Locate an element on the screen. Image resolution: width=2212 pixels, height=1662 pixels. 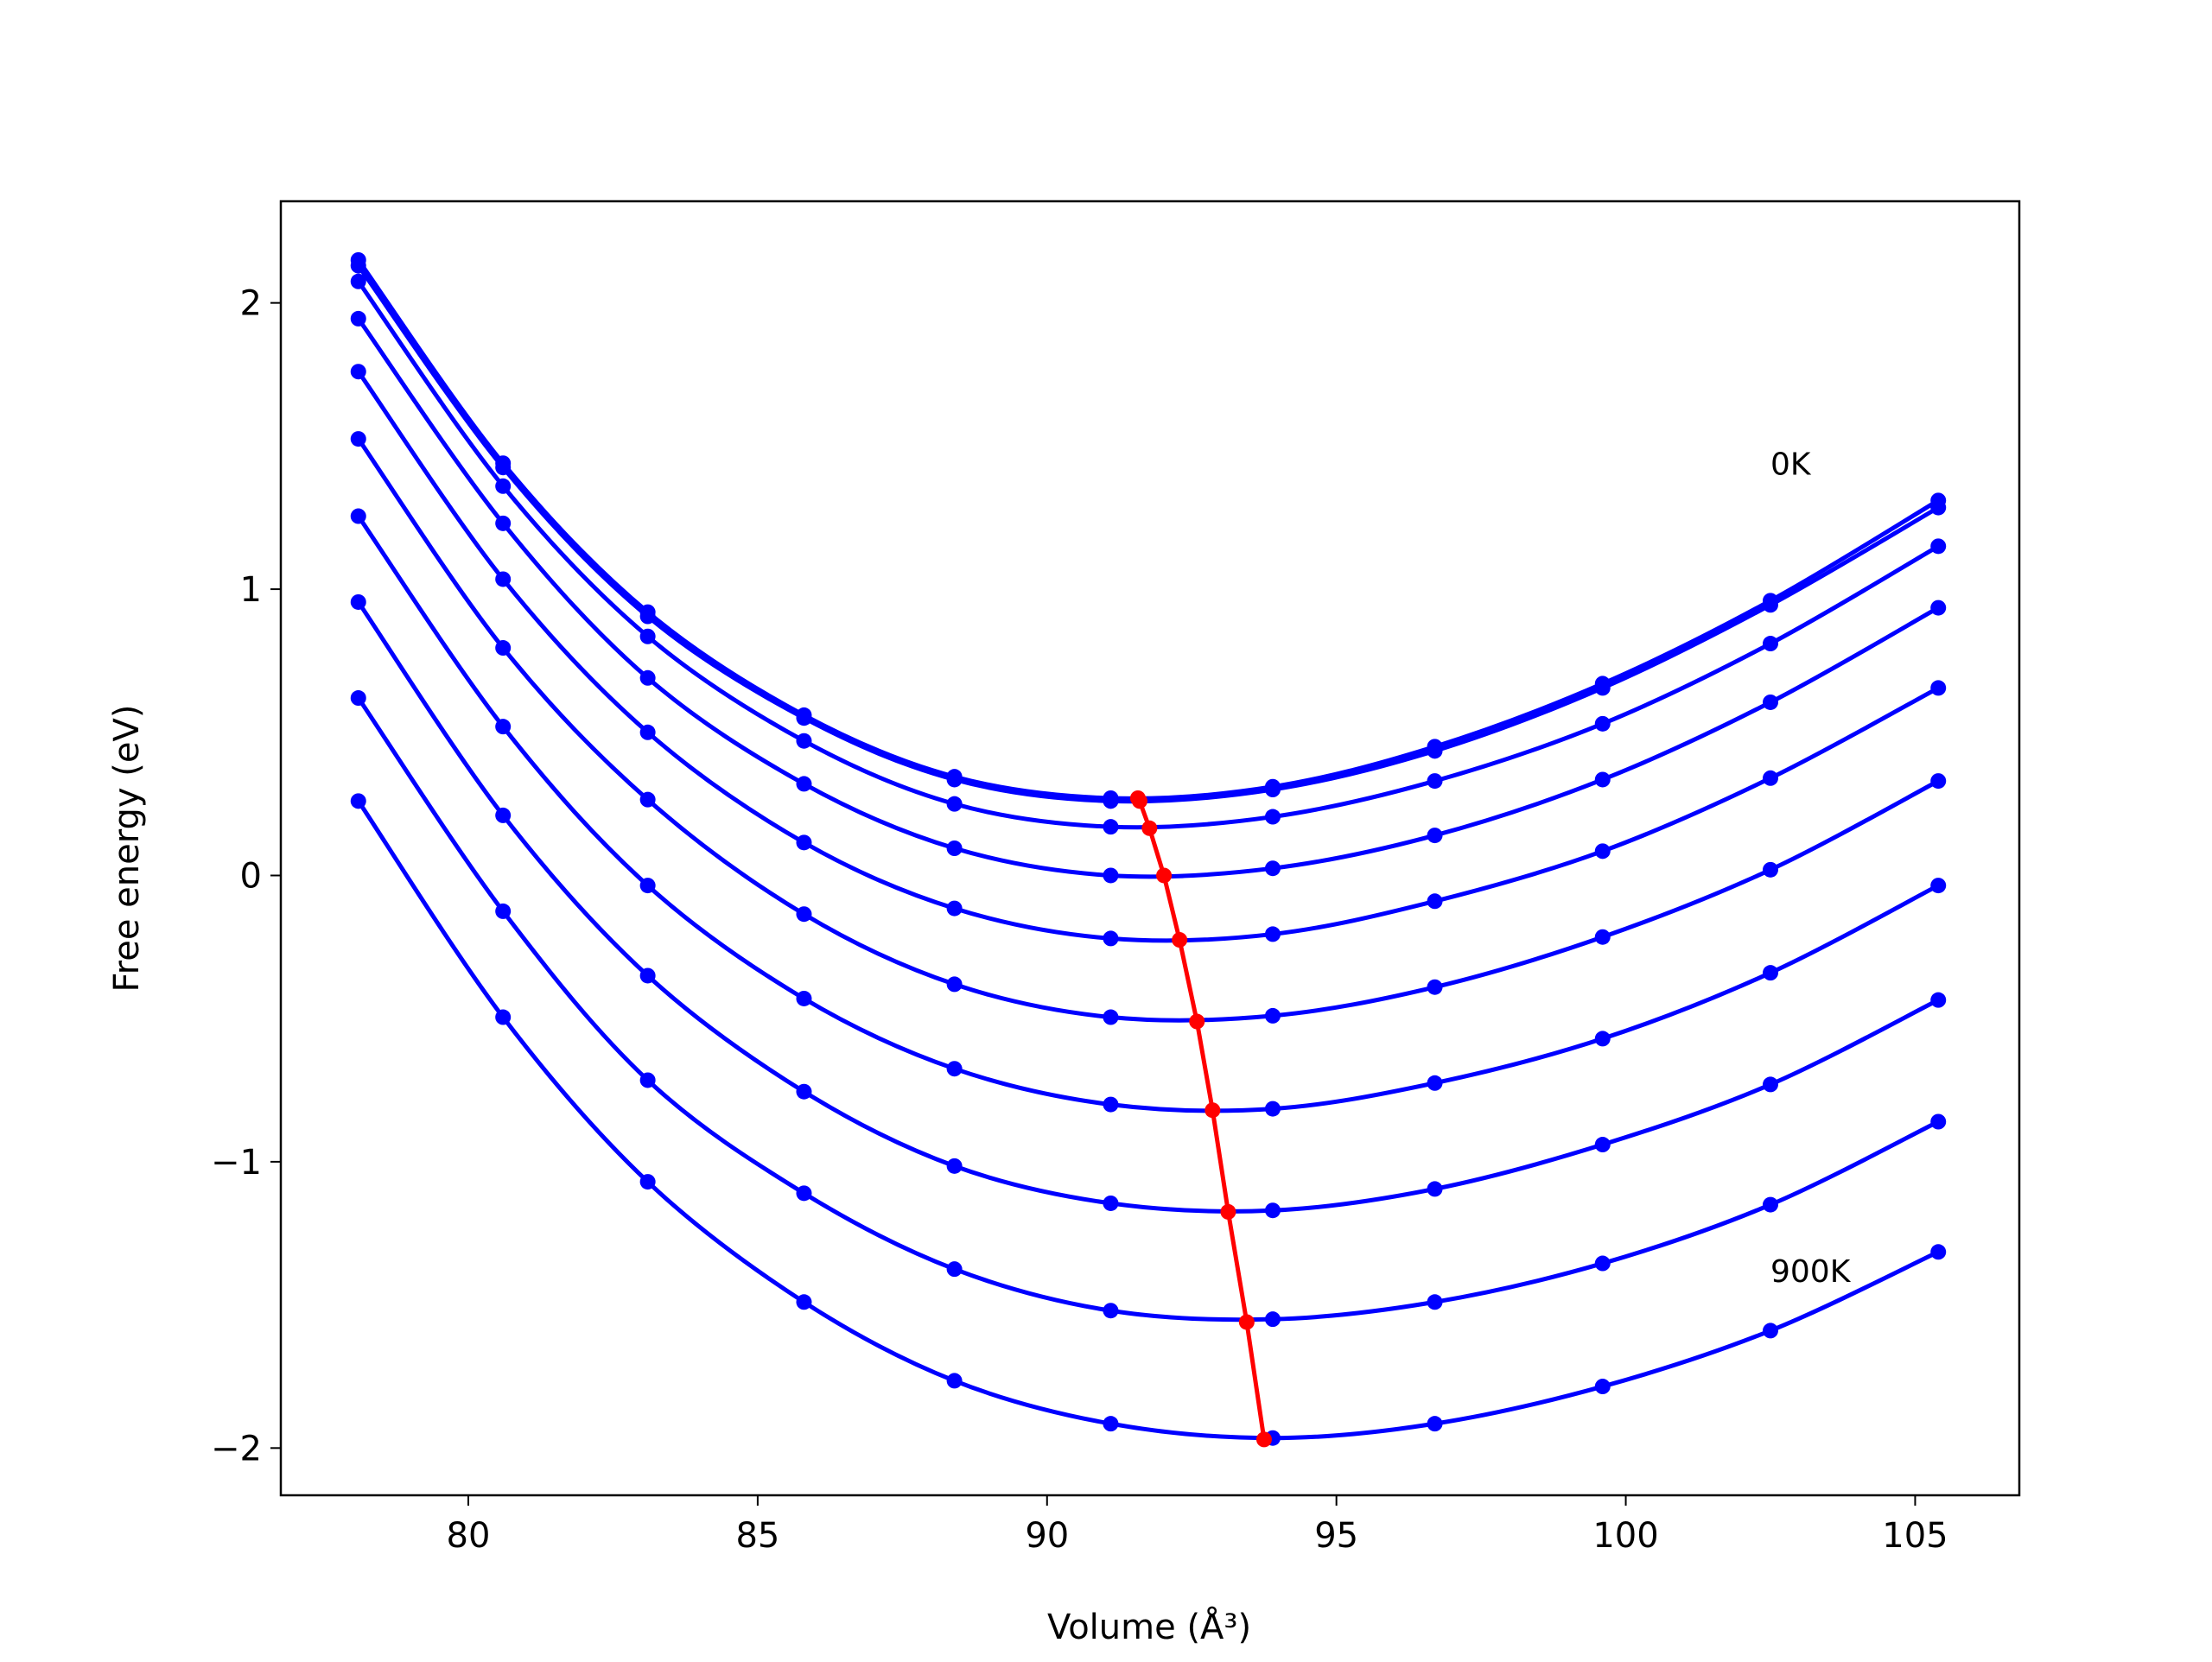
x-tick-label: 80 is located at coordinates (469, 1536).